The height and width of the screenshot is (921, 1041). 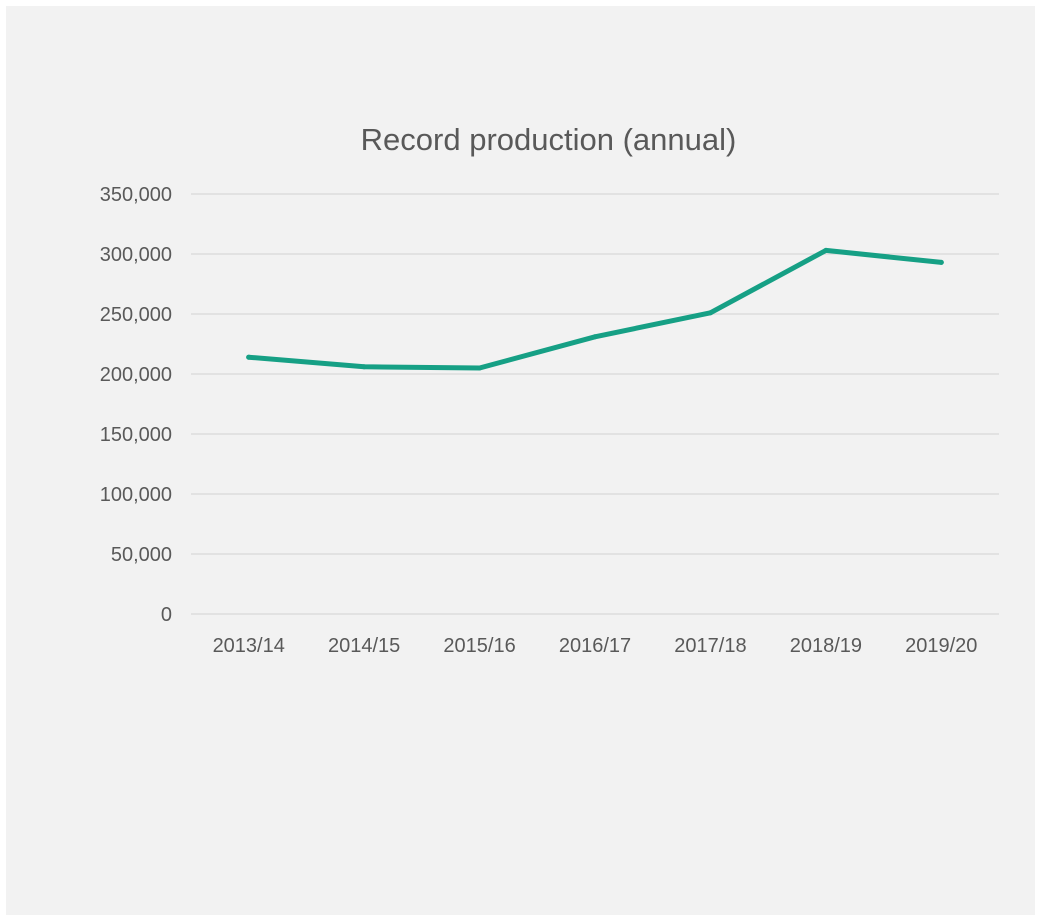 What do you see at coordinates (136, 195) in the screenshot?
I see `y-tick-label: 350,000` at bounding box center [136, 195].